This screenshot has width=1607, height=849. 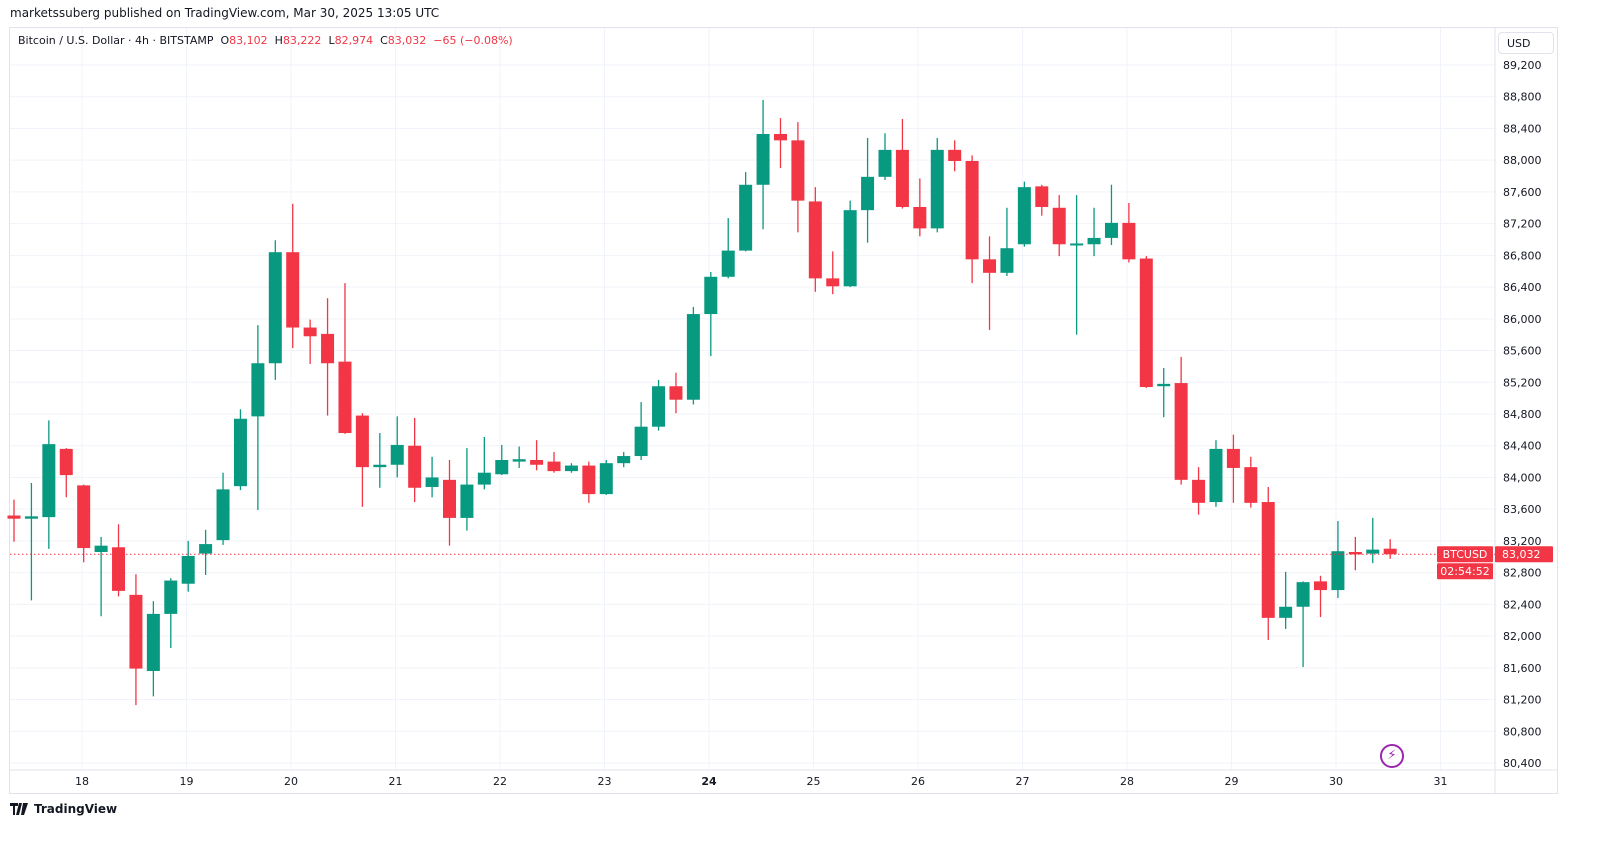 What do you see at coordinates (1464, 571) in the screenshot?
I see `candle-countdown: 02:54:52` at bounding box center [1464, 571].